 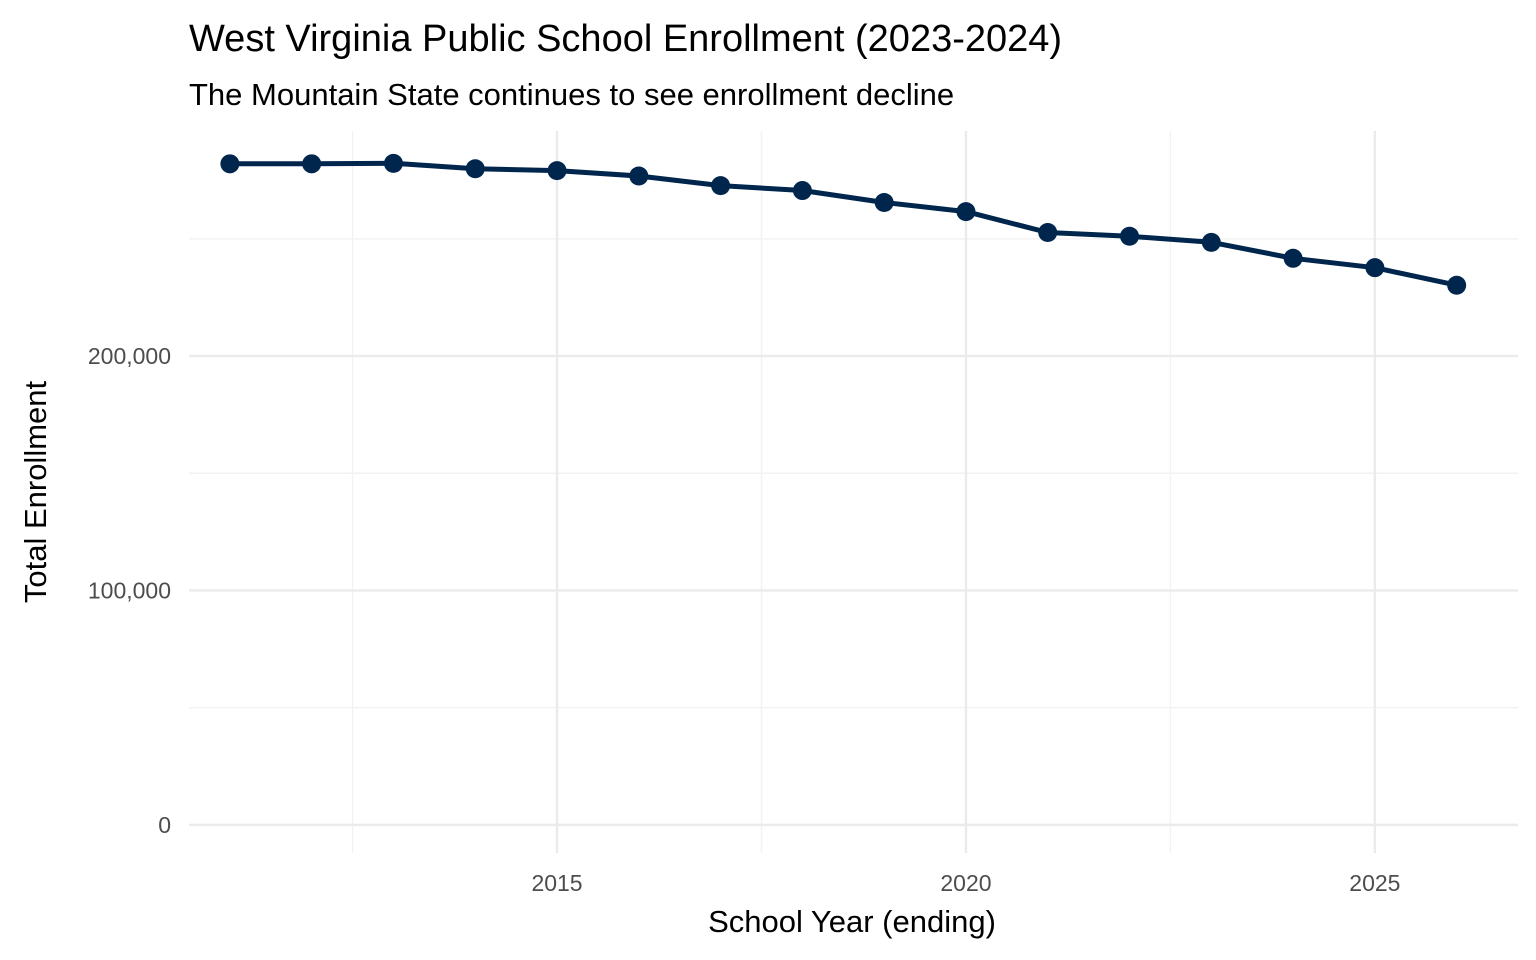 I want to click on x-tick-label: 2020, so click(x=965, y=883).